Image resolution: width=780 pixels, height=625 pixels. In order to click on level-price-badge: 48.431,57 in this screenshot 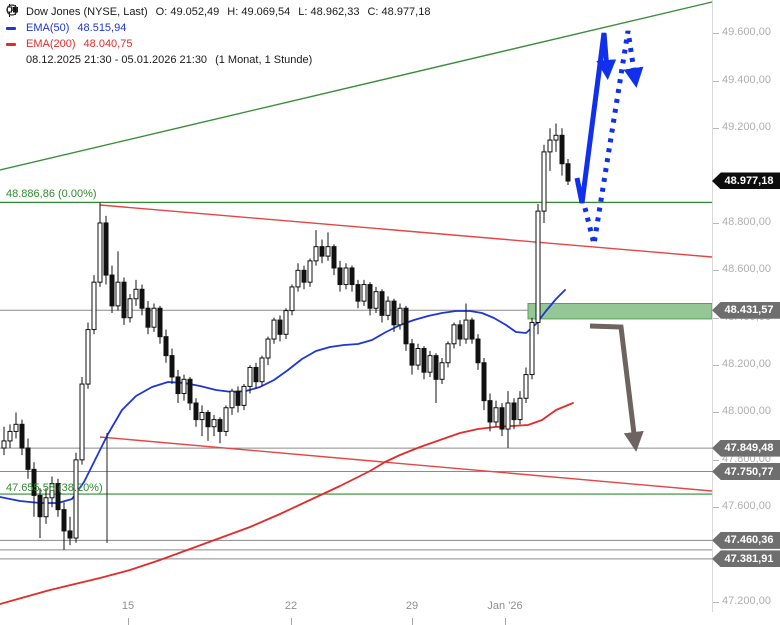, I will do `click(746, 310)`.